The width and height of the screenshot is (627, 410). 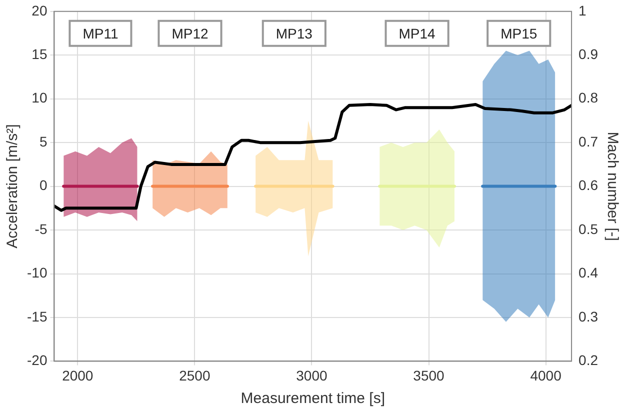 What do you see at coordinates (37, 360) in the screenshot?
I see `y-tick-label: -20` at bounding box center [37, 360].